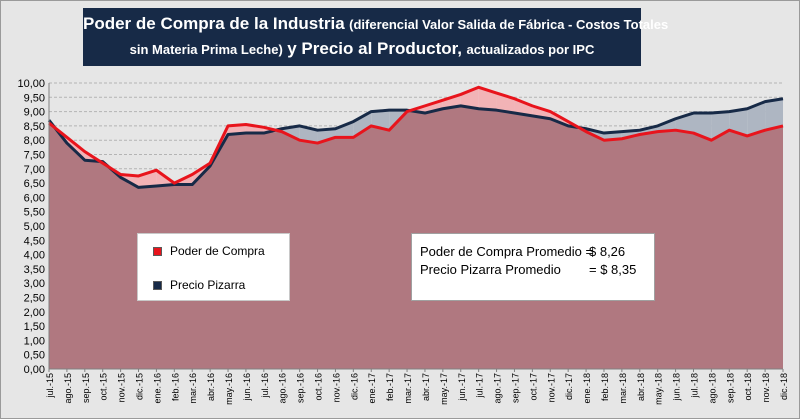  What do you see at coordinates (498, 388) in the screenshot?
I see `x-tick-label: ago.-17` at bounding box center [498, 388].